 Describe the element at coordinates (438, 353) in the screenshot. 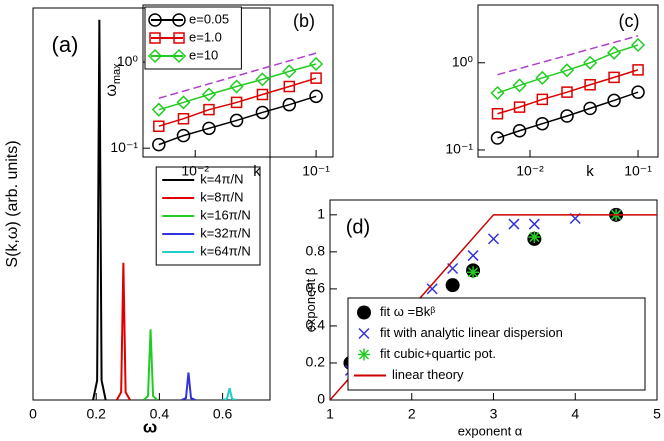

I see `legend-label: fit cubic+quartic pot.` at that location.